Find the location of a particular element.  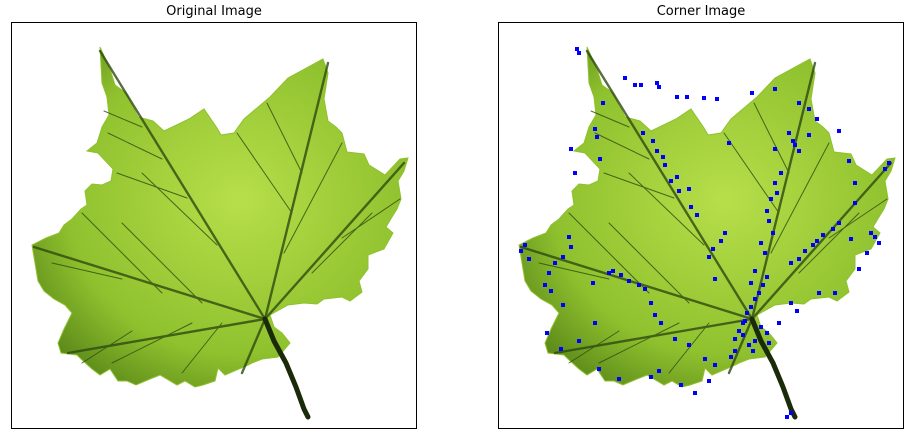

panel-title-original: Original Image is located at coordinates (214, 11).